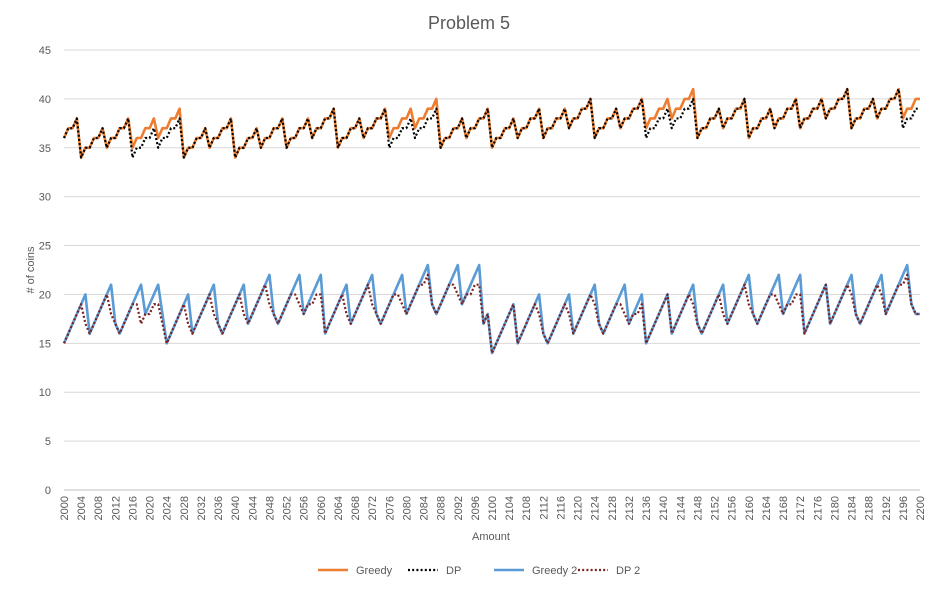 This screenshot has height=592, width=938. What do you see at coordinates (835, 508) in the screenshot?
I see `x-tick-label: 2180` at bounding box center [835, 508].